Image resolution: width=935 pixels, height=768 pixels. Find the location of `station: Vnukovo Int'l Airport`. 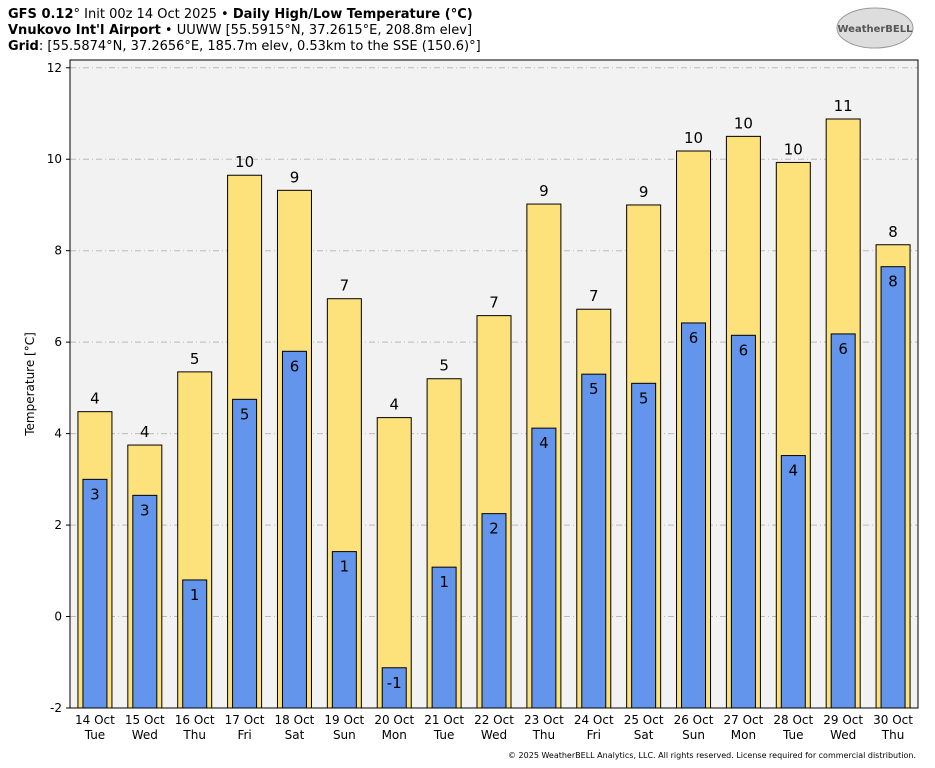

station: Vnukovo Int'l Airport is located at coordinates (84, 30).